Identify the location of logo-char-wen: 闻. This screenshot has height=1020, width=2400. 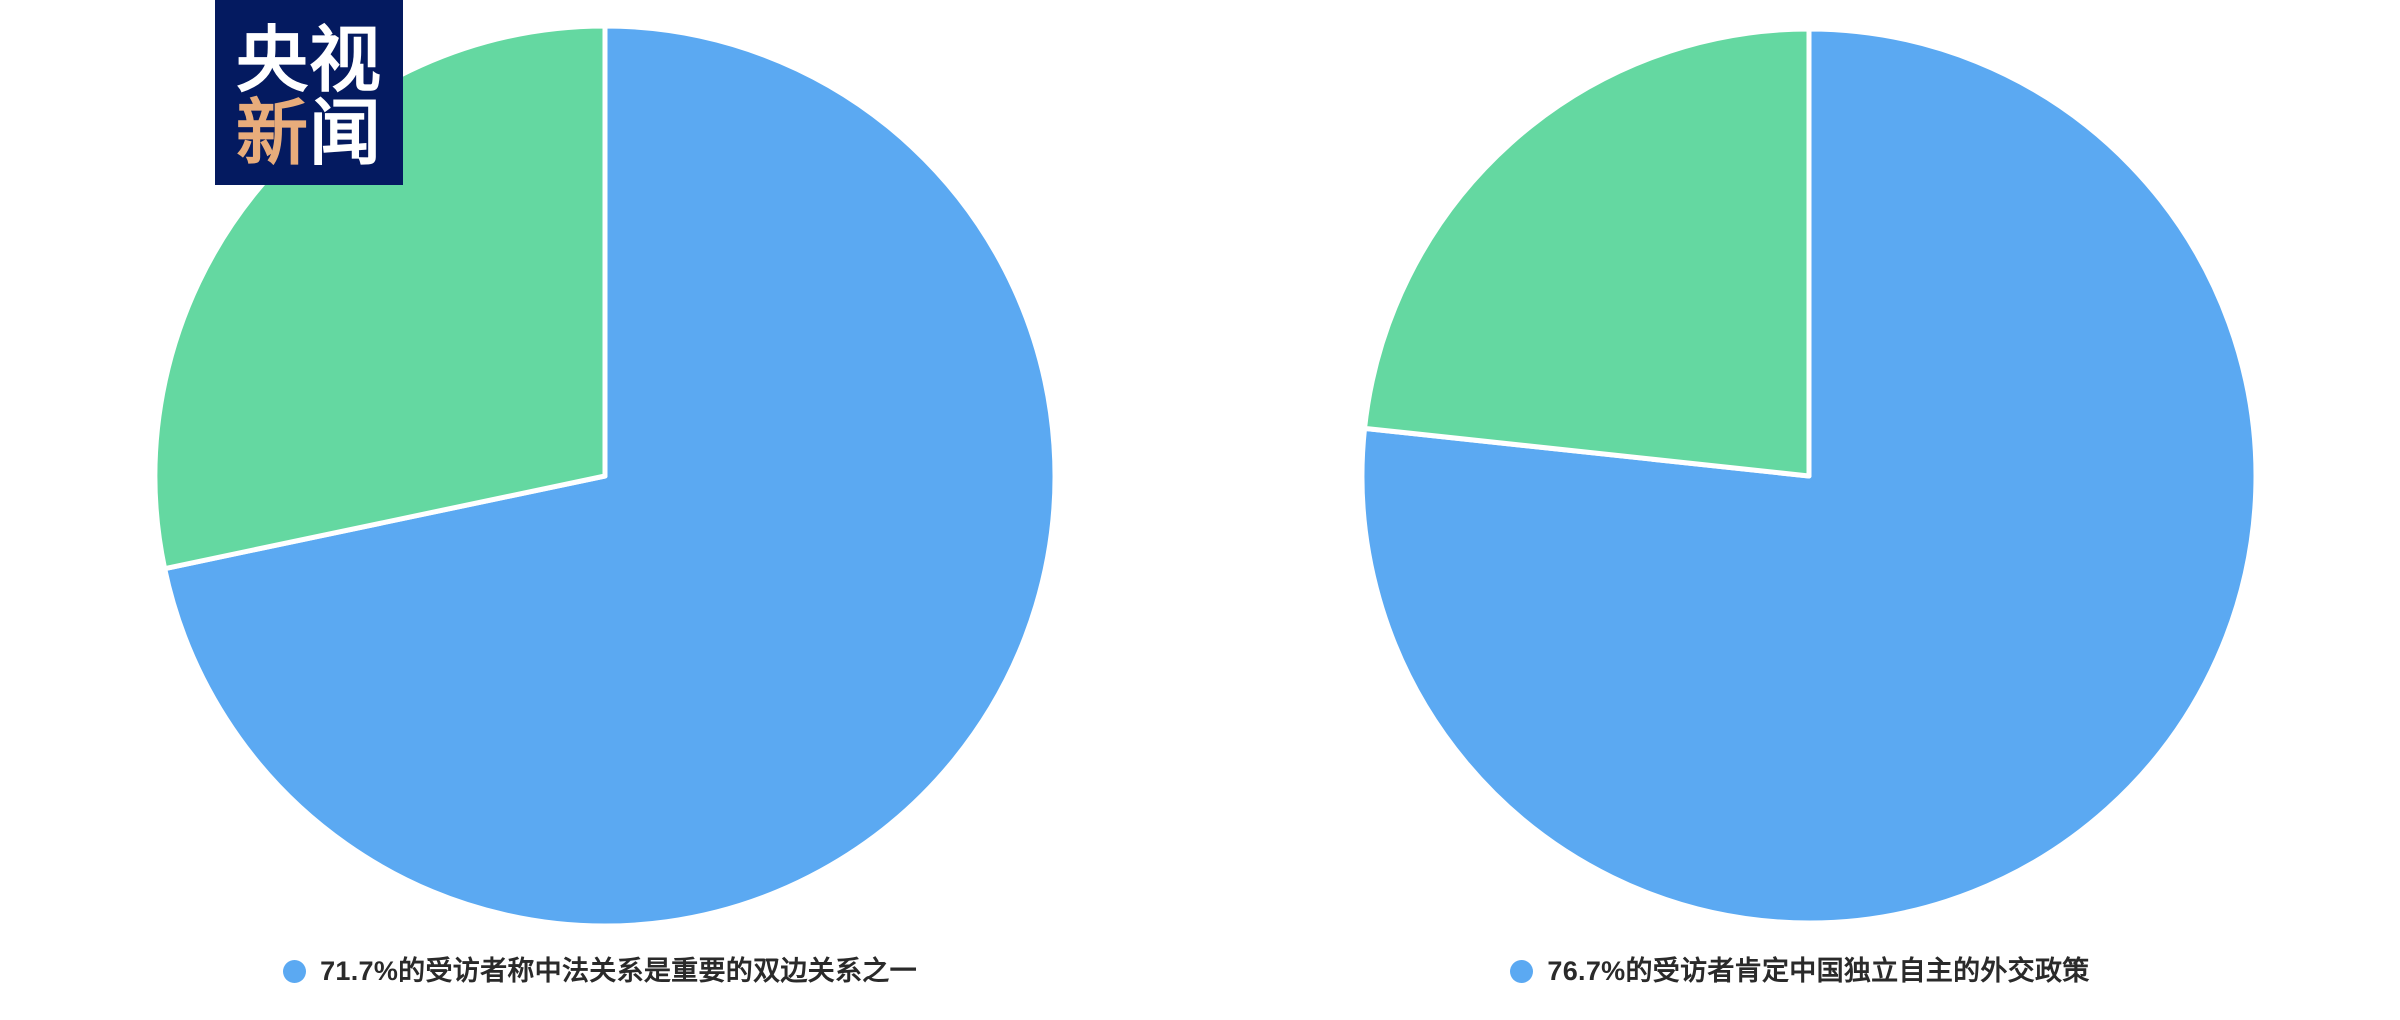
(346, 132).